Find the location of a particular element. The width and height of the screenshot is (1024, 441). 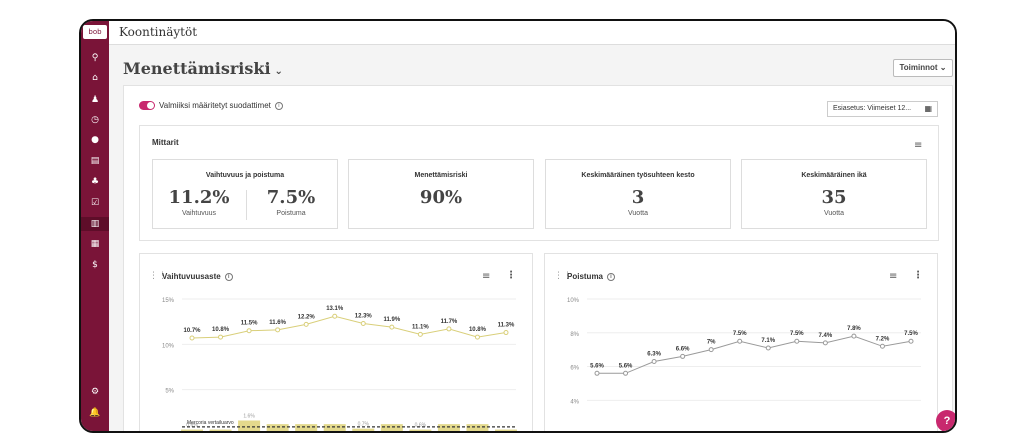

clock-icon: ◷ is located at coordinates (95, 120).